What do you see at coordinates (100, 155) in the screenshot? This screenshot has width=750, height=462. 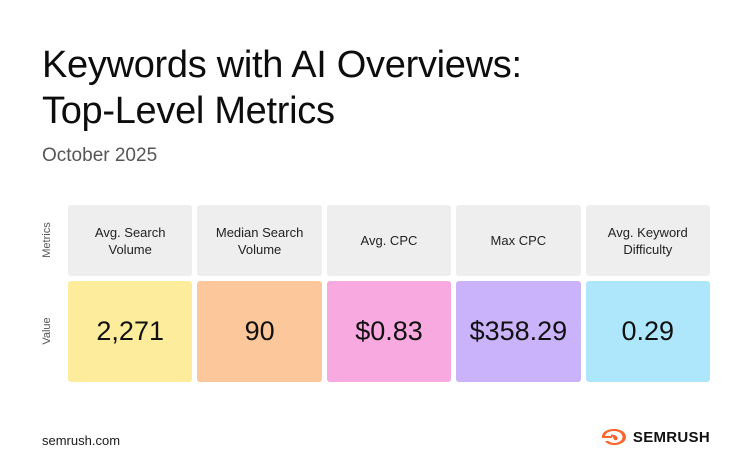 I see `date-subtitle: October 2025` at bounding box center [100, 155].